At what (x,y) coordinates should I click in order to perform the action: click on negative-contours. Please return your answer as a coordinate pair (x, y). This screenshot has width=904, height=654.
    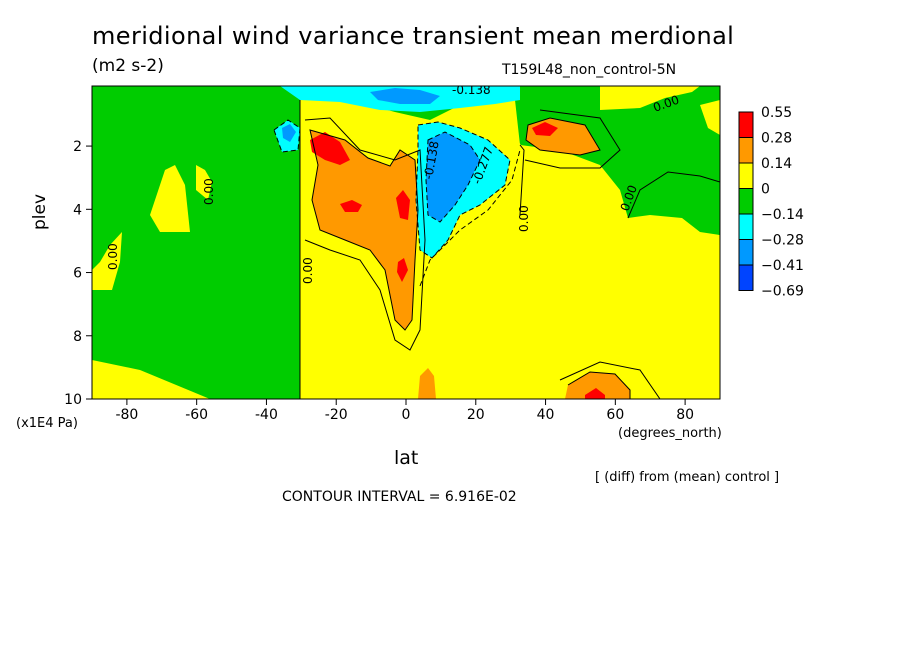
    Looking at the image, I should click on (397, 203).